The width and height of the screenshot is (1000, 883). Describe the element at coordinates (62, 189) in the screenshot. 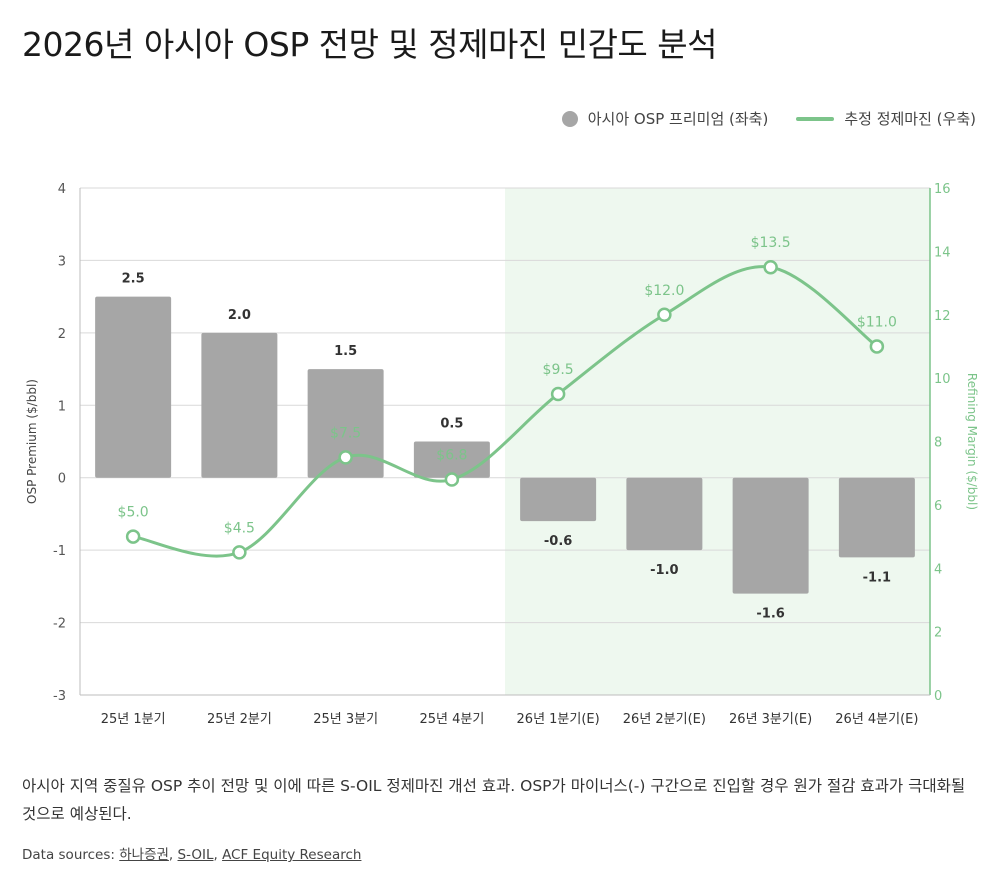

I see `y-tick-label-left: 4` at that location.